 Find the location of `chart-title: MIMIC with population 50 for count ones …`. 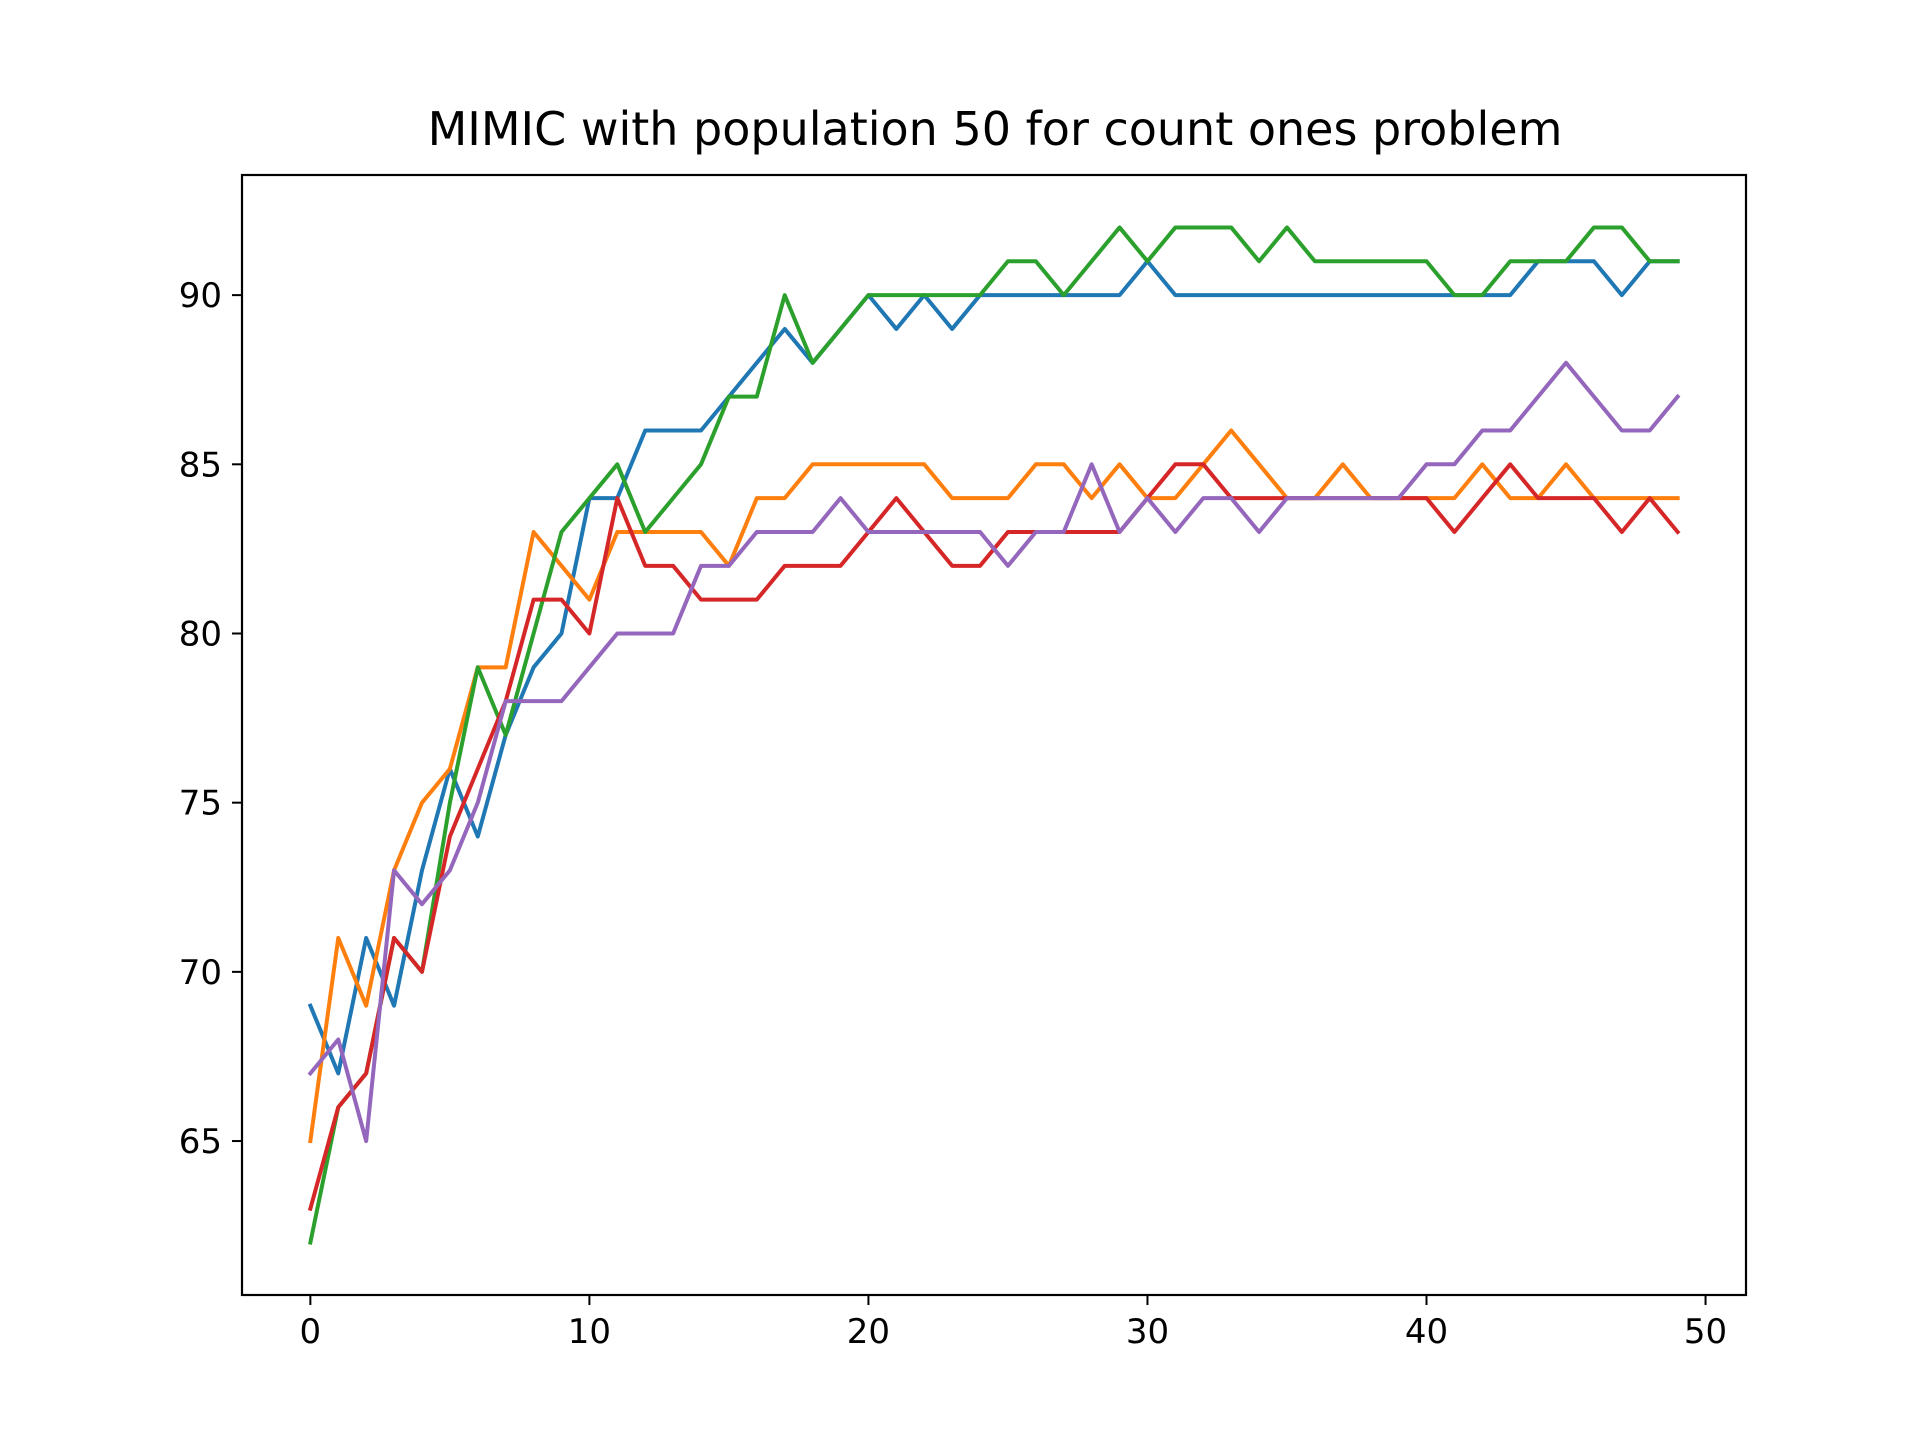

chart-title: MIMIC with population 50 for count ones … is located at coordinates (995, 129).